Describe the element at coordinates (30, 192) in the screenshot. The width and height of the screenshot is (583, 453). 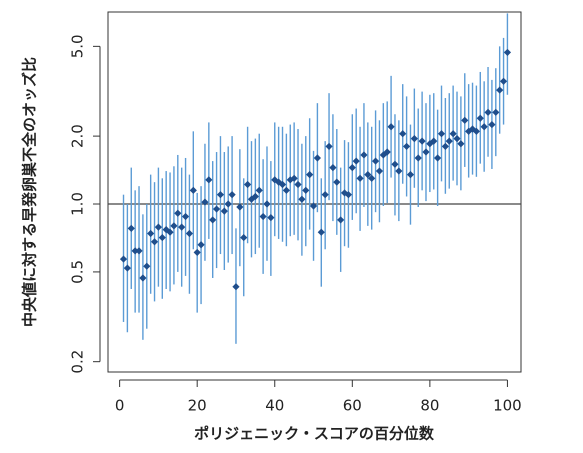
I see `y-axis-title: 中央値に対する早発卵巣不全のオッズ比` at that location.